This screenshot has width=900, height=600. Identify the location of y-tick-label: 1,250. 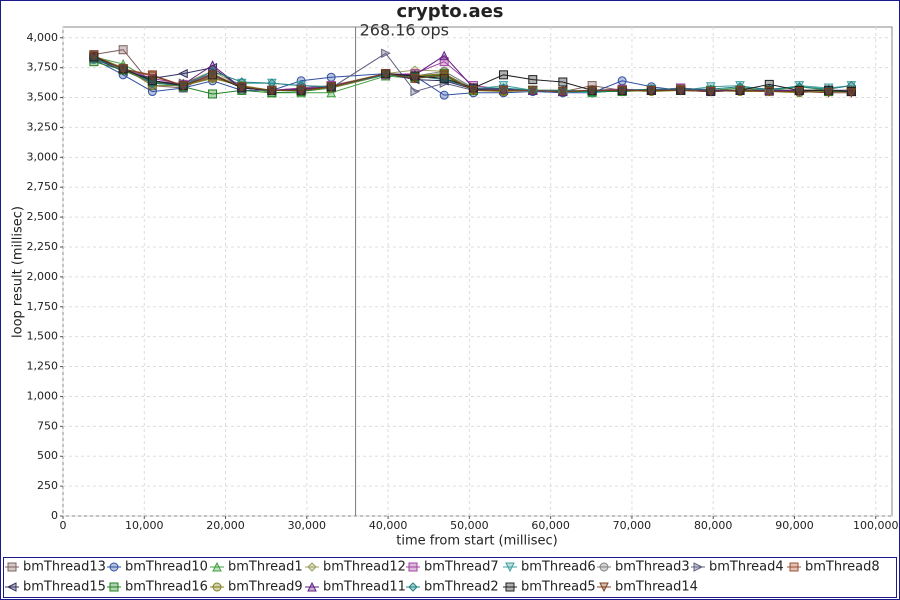
(43, 366).